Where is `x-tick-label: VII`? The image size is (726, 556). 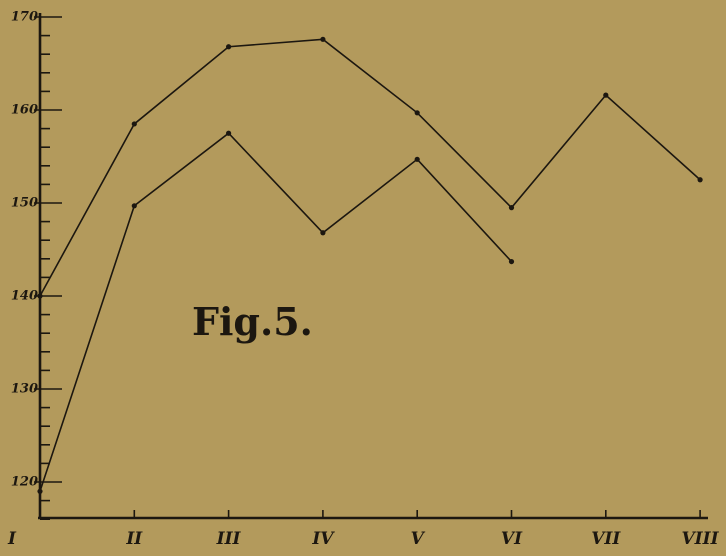
x-tick-label: VII is located at coordinates (606, 539).